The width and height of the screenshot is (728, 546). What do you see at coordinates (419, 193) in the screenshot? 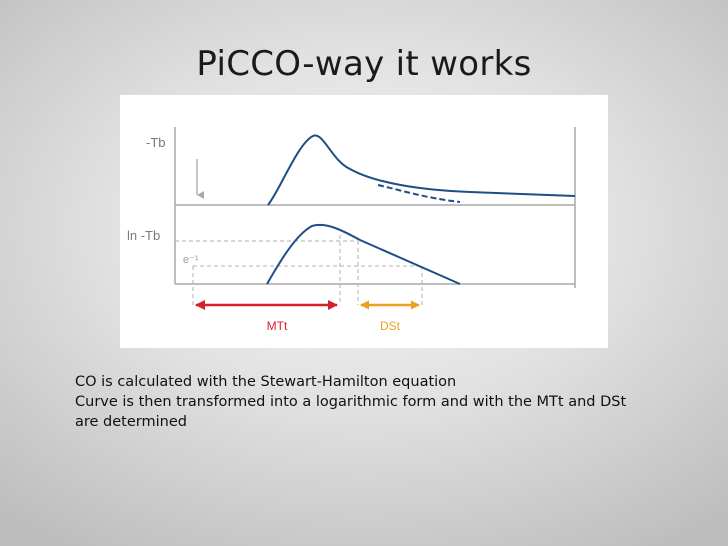
I see `extrapolated-decay-curve` at bounding box center [419, 193].